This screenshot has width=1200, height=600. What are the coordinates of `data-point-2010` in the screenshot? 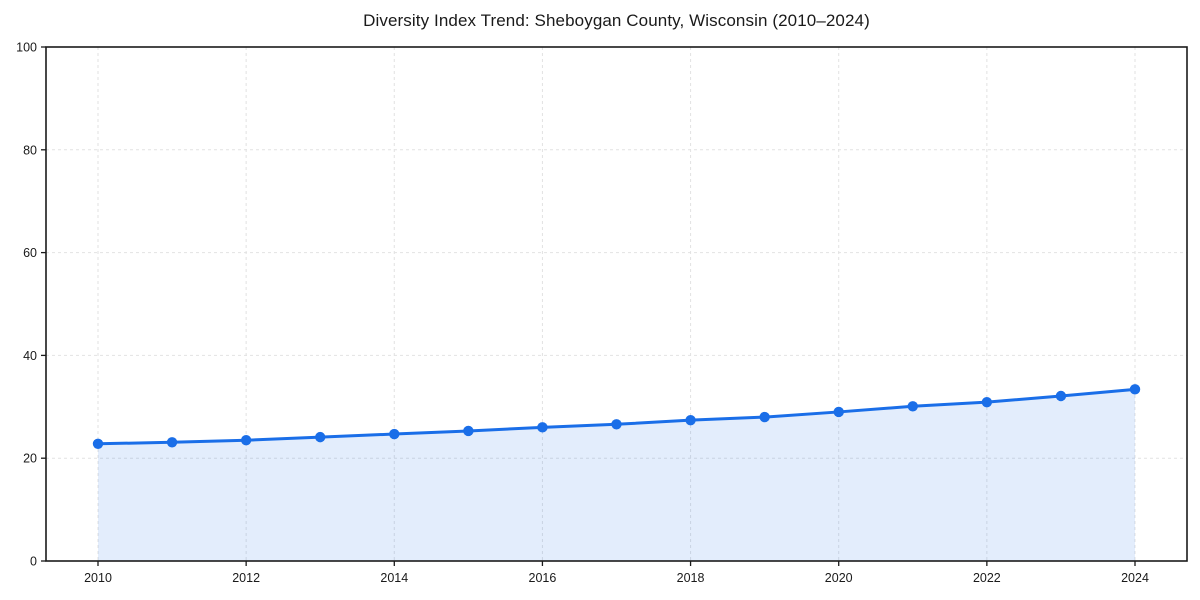 It's located at (98, 444).